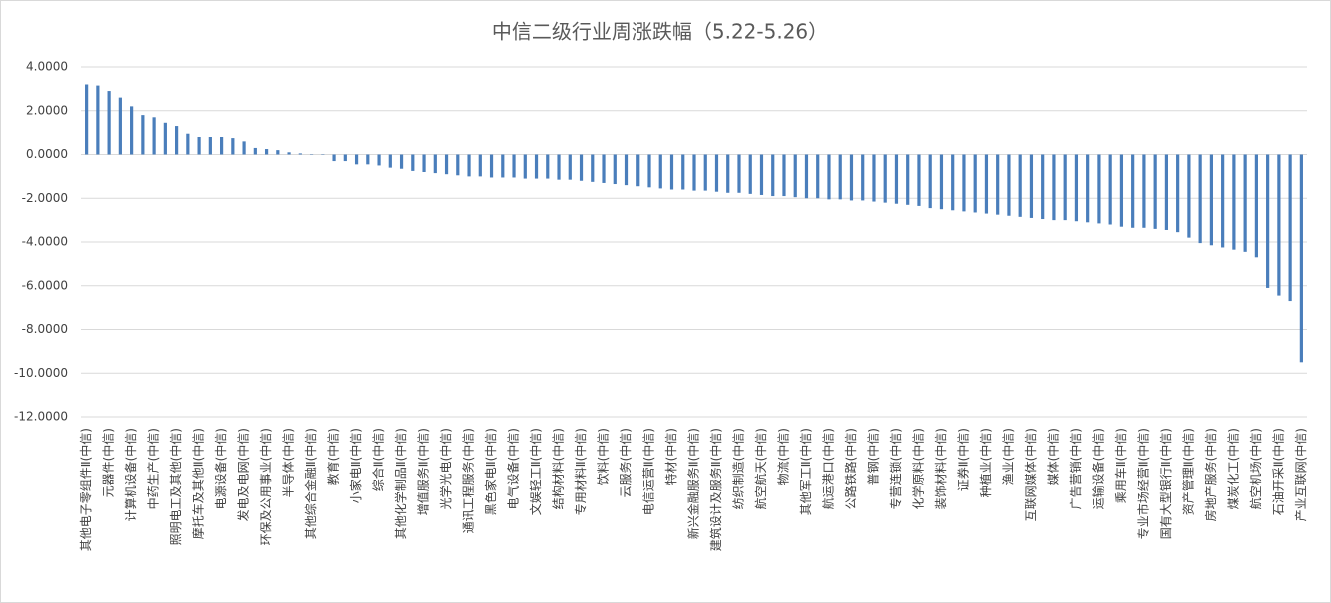 This screenshot has width=1331, height=603. I want to click on x-tick-label: 其他军工Ⅱ(中信), so click(805, 471).